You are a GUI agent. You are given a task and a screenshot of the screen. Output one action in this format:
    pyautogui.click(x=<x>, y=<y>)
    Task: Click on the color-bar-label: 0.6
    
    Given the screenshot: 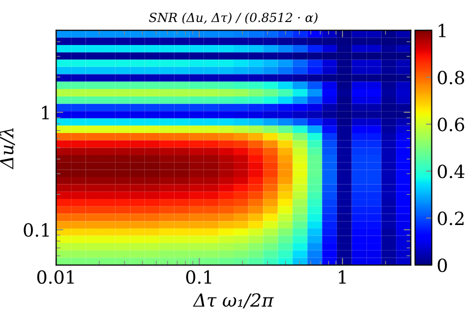 What is the action you would take?
    pyautogui.click(x=451, y=125)
    